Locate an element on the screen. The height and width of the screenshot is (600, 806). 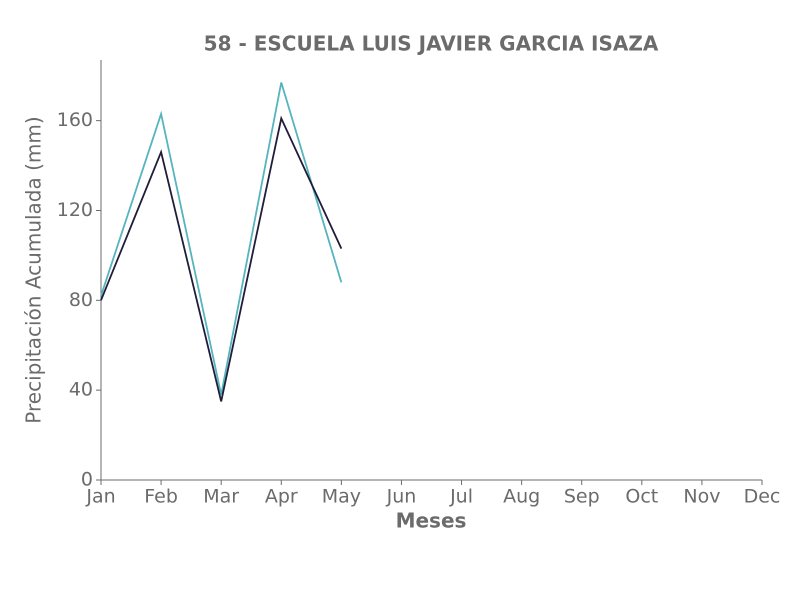
x-tick-label: Apr is located at coordinates (281, 497).